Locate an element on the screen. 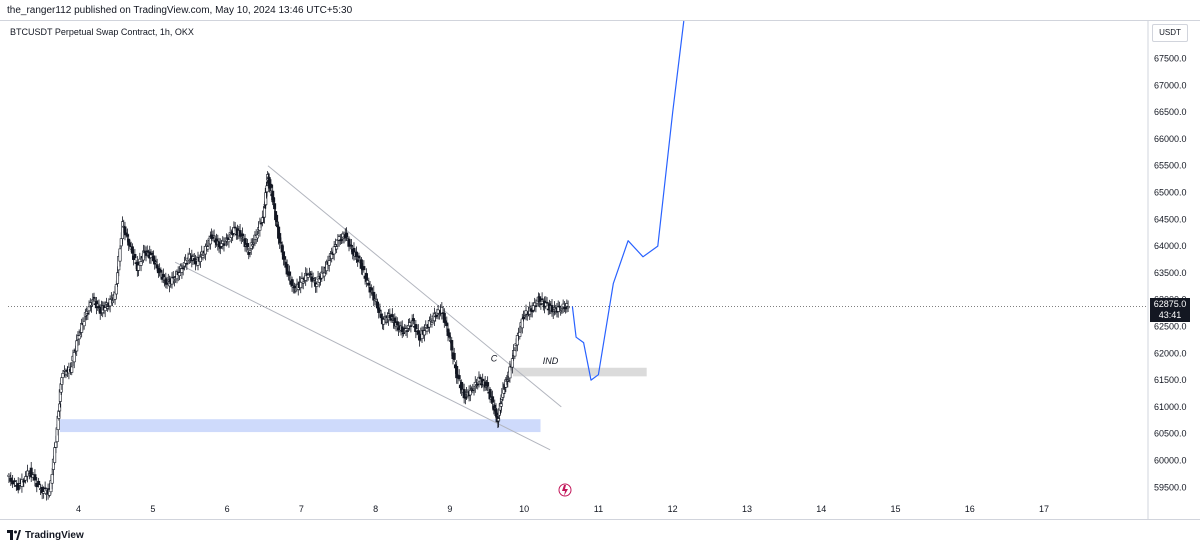 Image resolution: width=1200 pixels, height=546 pixels. x-tick-label: 5 is located at coordinates (152, 509).